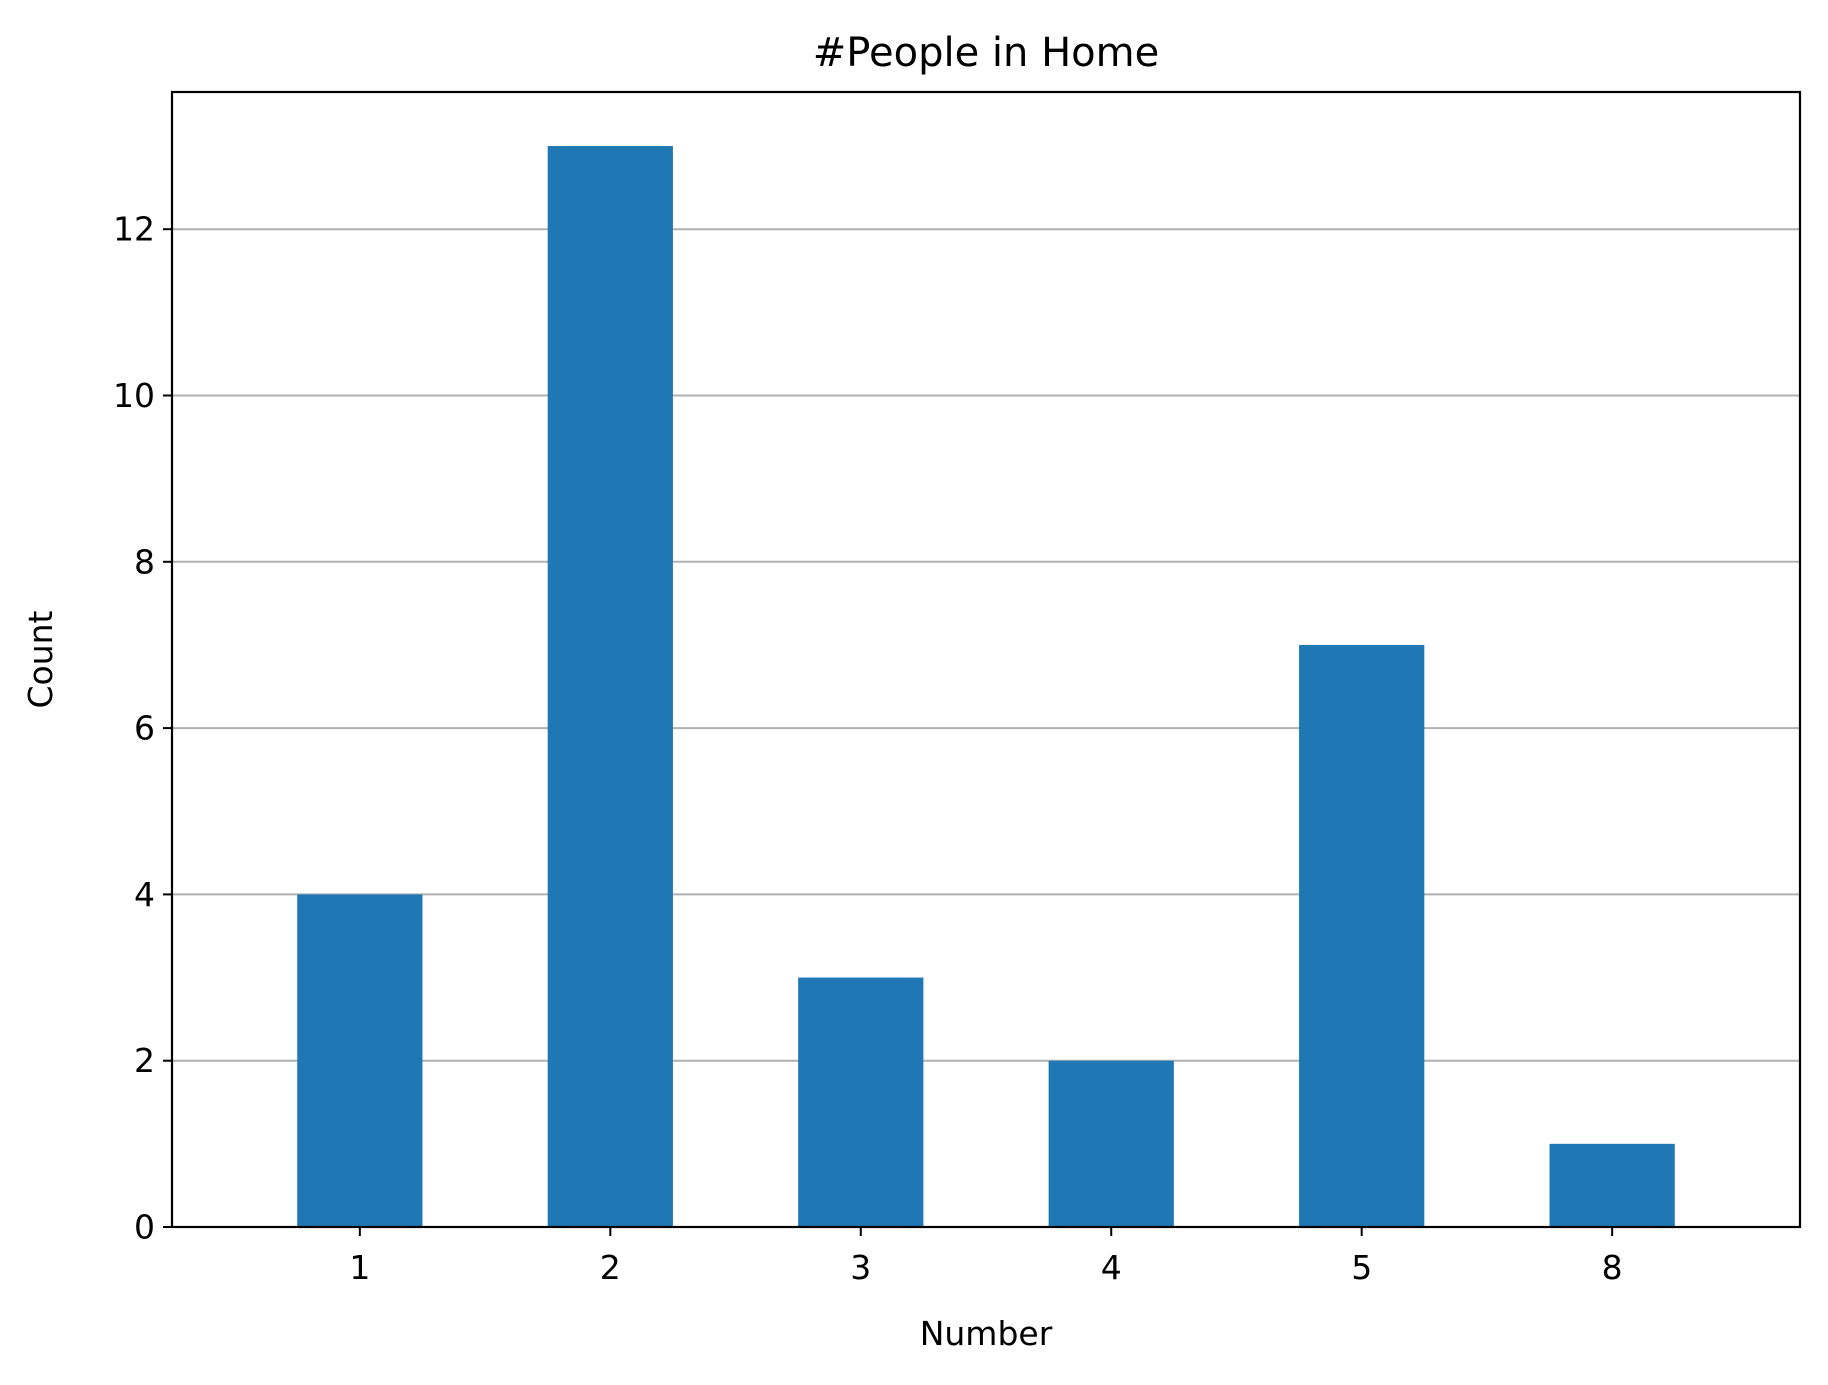  I want to click on x-axis-ticks: 1 2 3 4 5 8, so click(986, 1257).